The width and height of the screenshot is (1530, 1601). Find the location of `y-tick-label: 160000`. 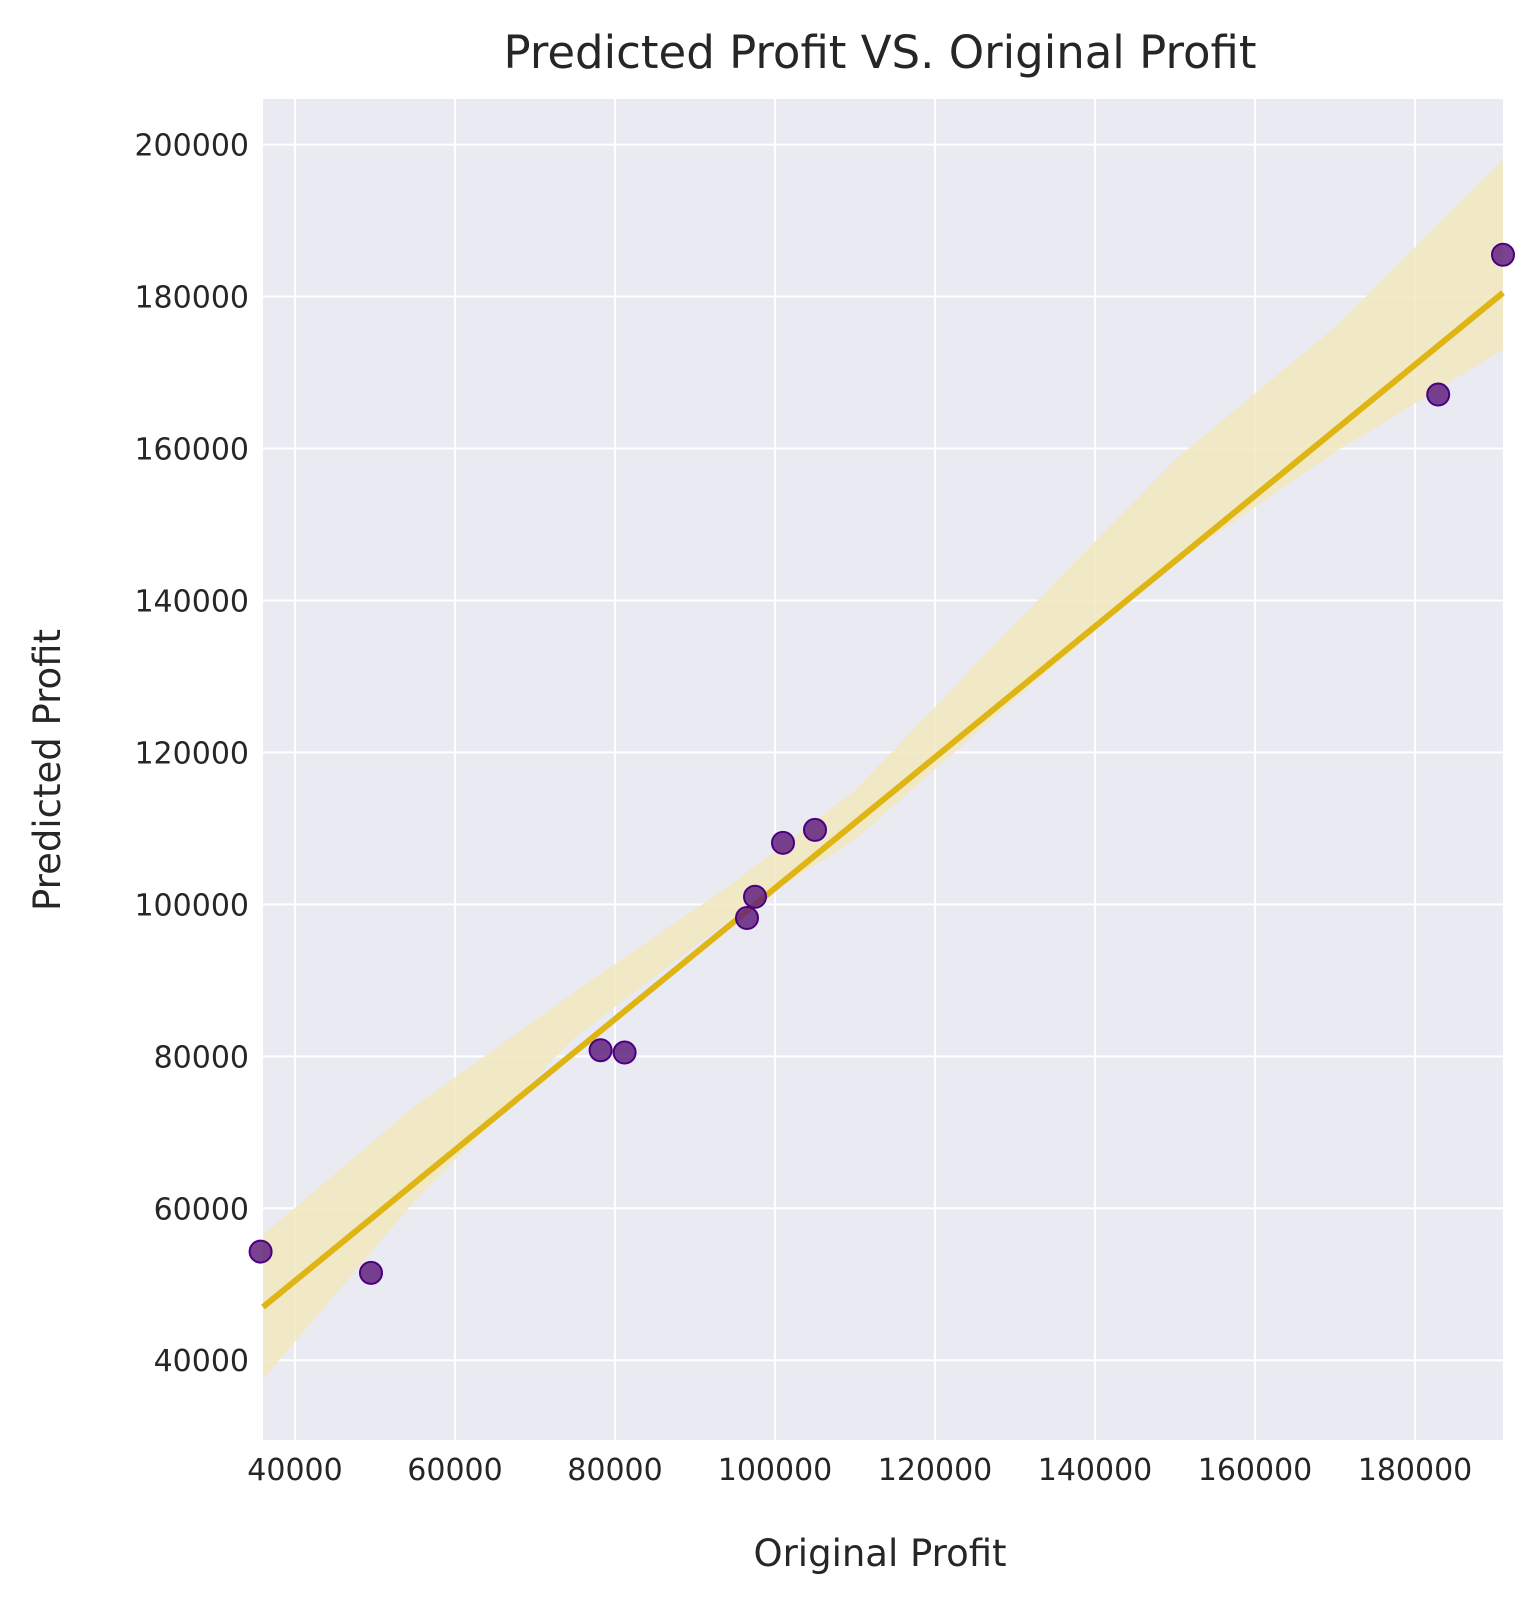

y-tick-label: 160000 is located at coordinates (191, 449).